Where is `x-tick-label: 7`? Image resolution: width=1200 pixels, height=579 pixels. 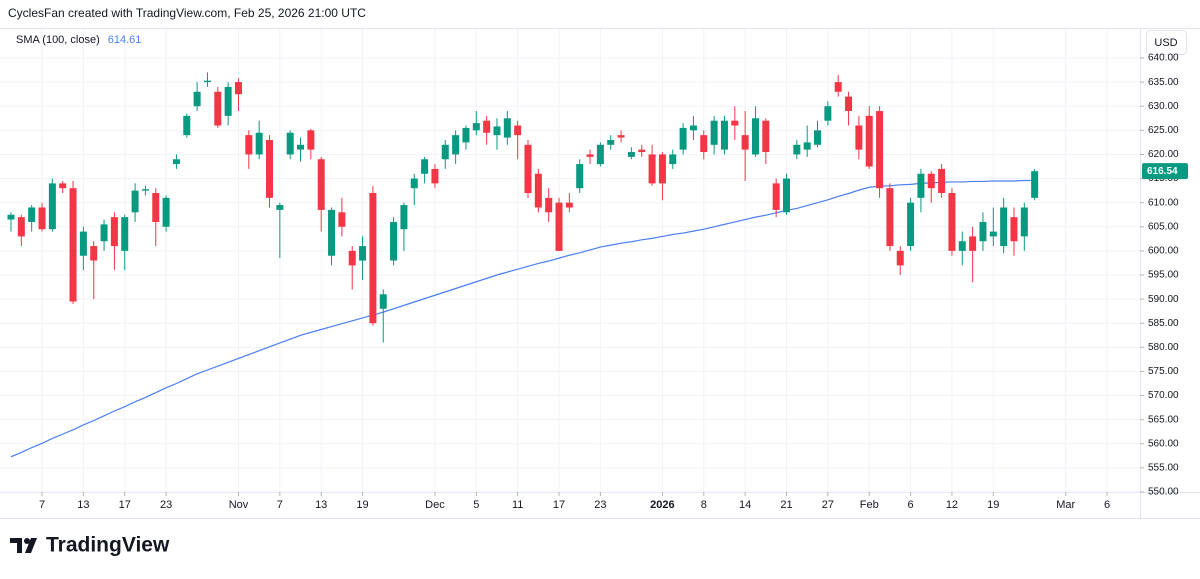 x-tick-label: 7 is located at coordinates (42, 505).